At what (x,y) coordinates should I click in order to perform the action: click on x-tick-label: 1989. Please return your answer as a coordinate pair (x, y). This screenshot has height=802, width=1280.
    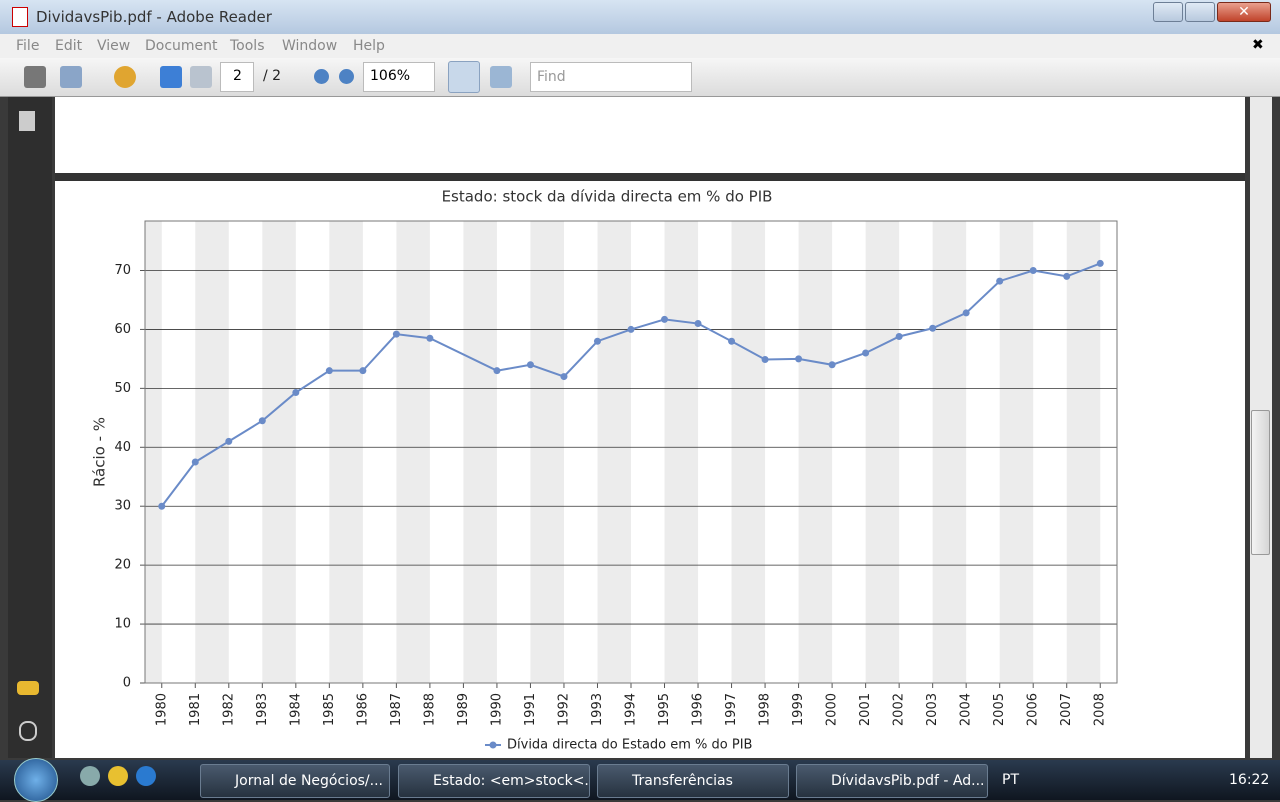
    Looking at the image, I should click on (463, 709).